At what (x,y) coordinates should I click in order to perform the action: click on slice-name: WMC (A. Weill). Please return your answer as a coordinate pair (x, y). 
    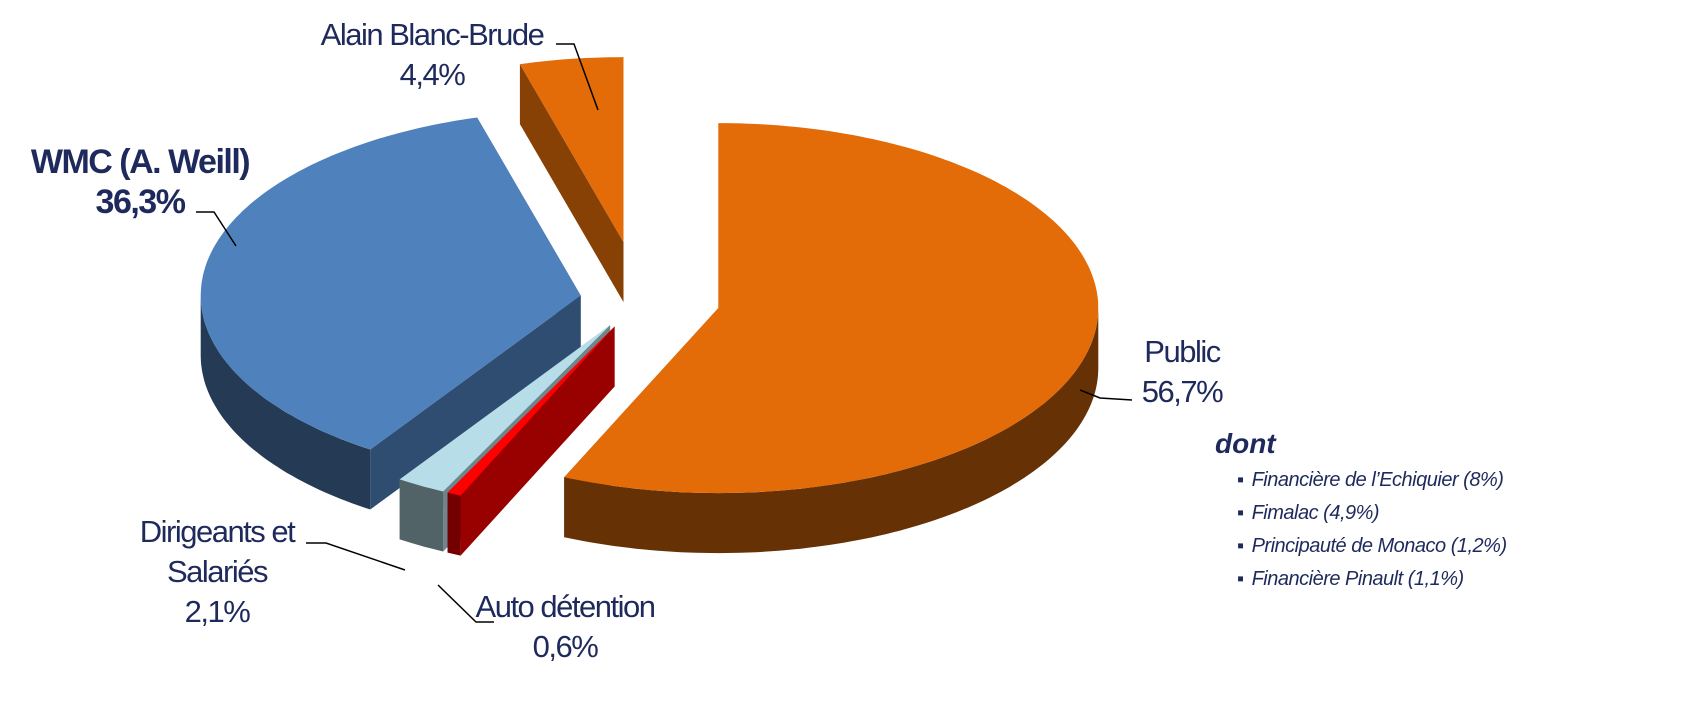
    Looking at the image, I should click on (140, 162).